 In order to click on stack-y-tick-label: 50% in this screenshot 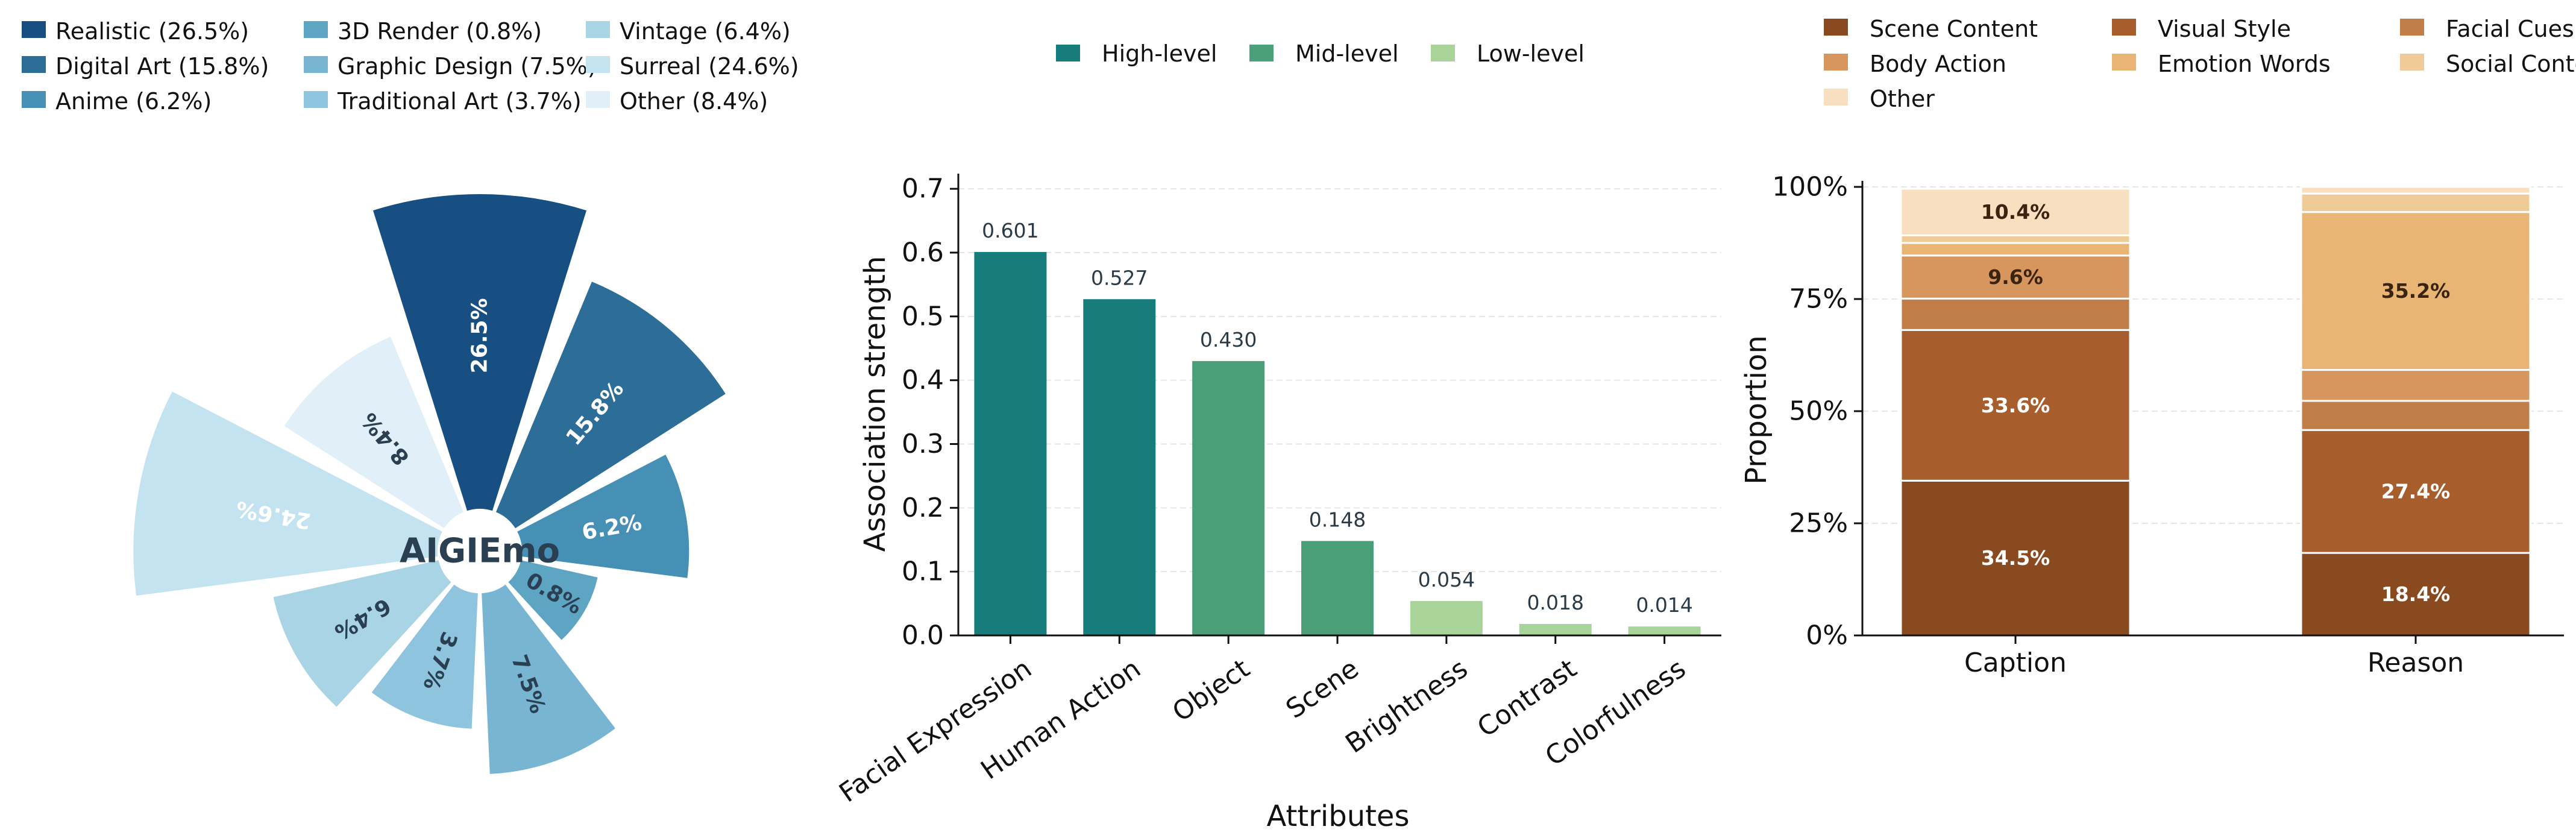, I will do `click(1818, 411)`.